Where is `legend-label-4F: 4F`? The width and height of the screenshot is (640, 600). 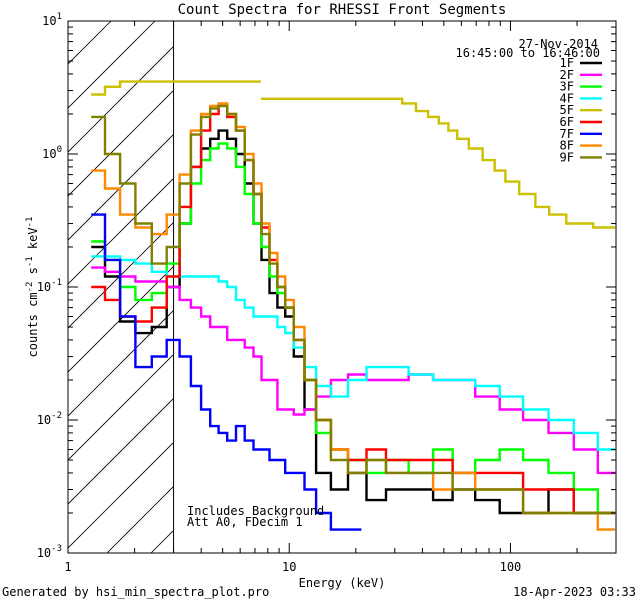
legend-label-4F: 4F is located at coordinates (567, 98).